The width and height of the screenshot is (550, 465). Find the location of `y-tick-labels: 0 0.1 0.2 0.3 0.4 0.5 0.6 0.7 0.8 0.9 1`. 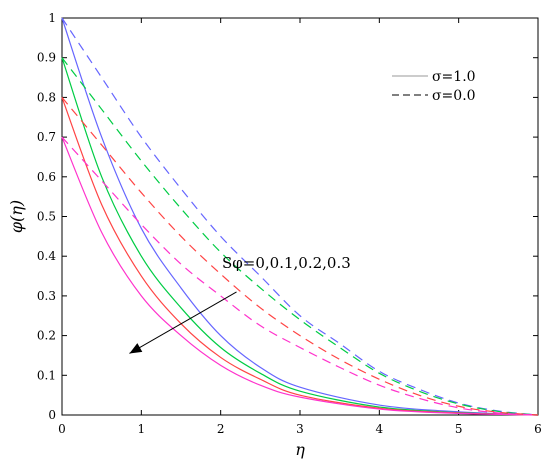

y-tick-labels: 0 0.1 0.2 0.3 0.4 0.5 0.6 0.7 0.8 0.9 1 is located at coordinates (46, 216).